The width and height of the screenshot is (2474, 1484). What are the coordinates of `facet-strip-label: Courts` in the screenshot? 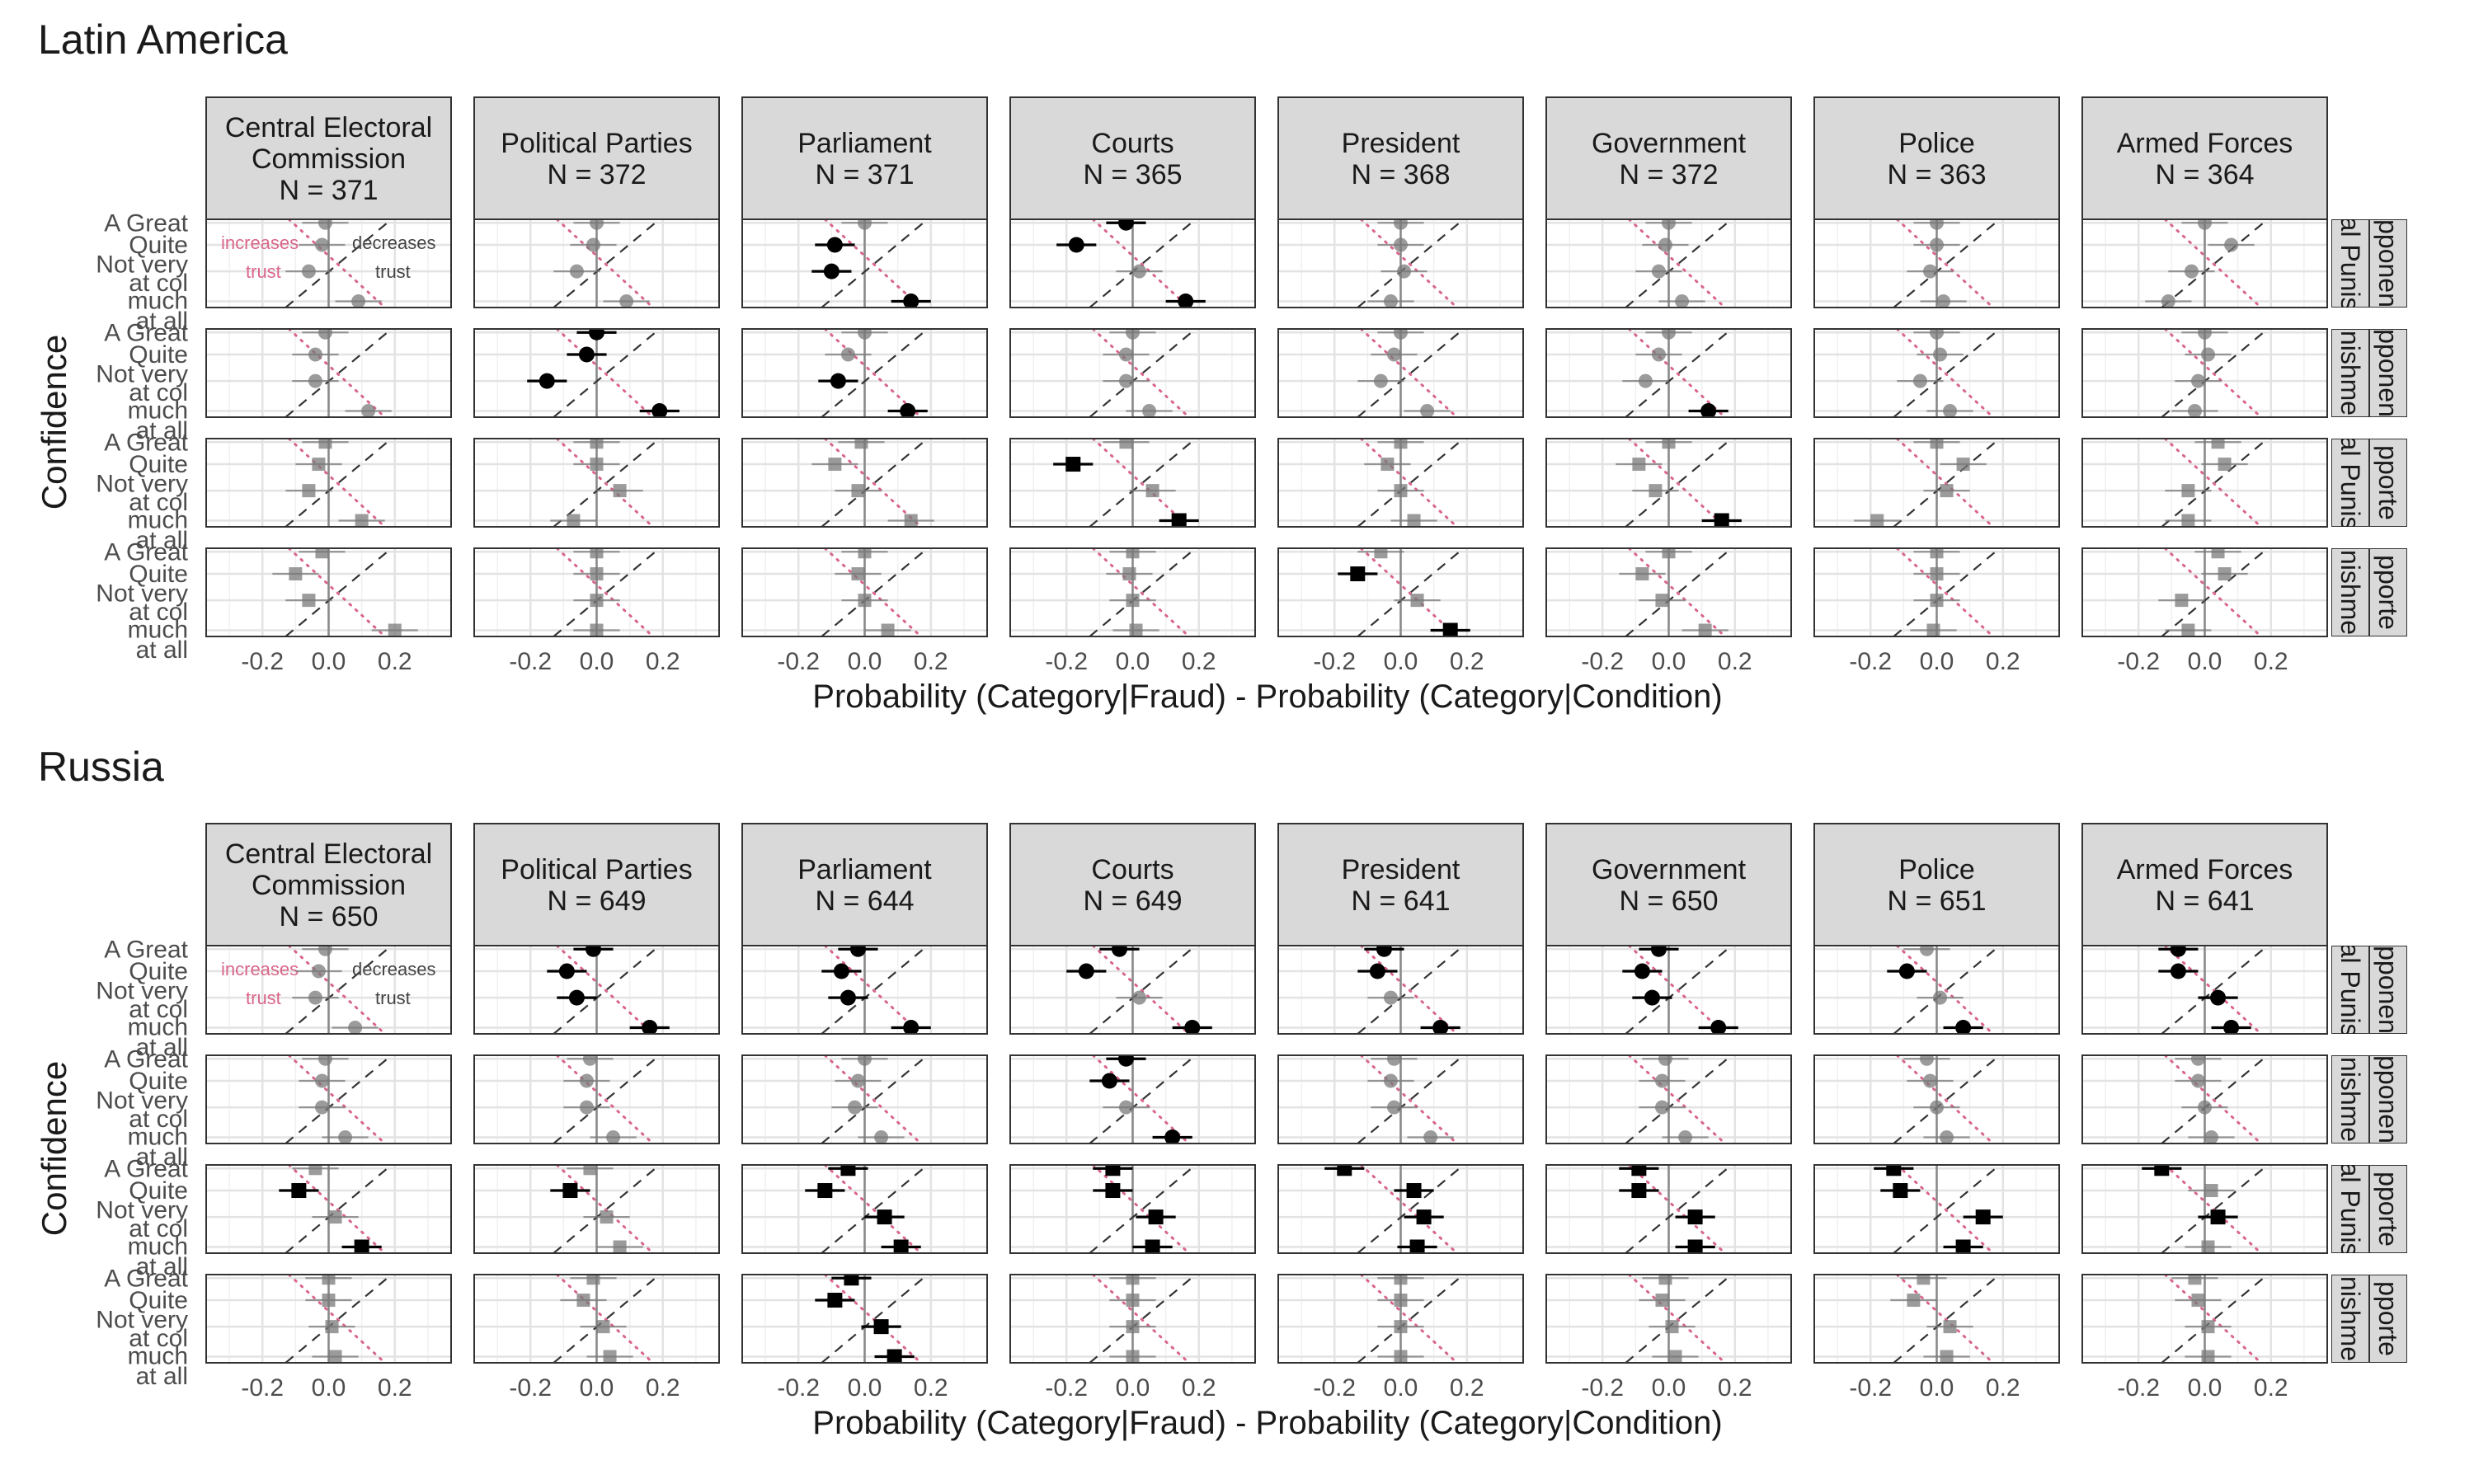 It's located at (1132, 143).